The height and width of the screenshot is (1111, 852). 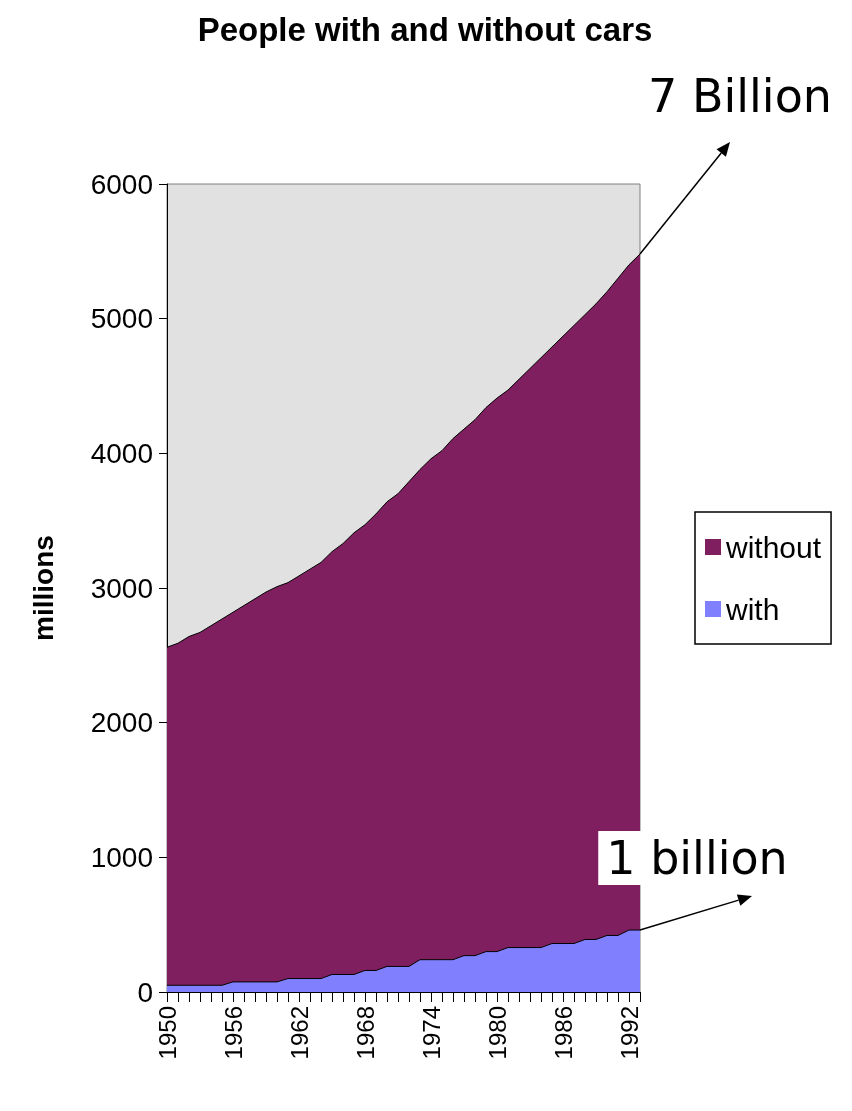 What do you see at coordinates (425, 29) in the screenshot?
I see `chart-title: People with and without cars` at bounding box center [425, 29].